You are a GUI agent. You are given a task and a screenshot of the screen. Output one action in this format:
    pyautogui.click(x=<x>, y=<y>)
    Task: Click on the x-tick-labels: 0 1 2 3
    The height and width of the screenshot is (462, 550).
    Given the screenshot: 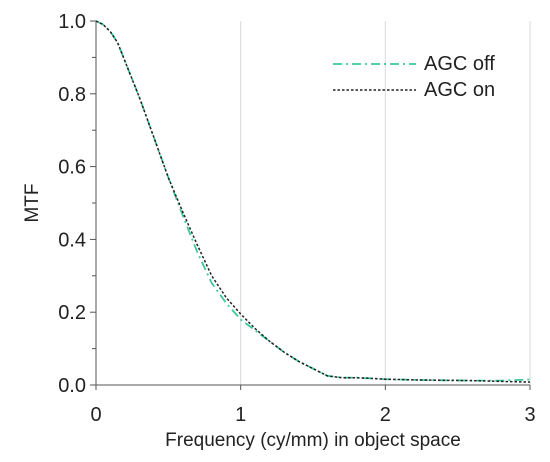 What is the action you would take?
    pyautogui.click(x=312, y=415)
    